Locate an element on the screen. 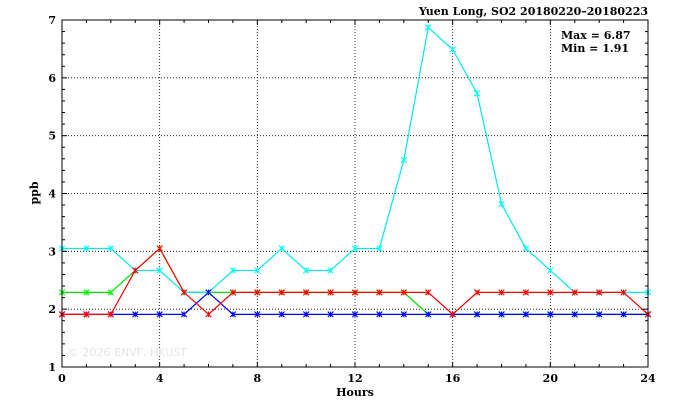 The height and width of the screenshot is (409, 674). x-tick-label: 12 is located at coordinates (354, 378).